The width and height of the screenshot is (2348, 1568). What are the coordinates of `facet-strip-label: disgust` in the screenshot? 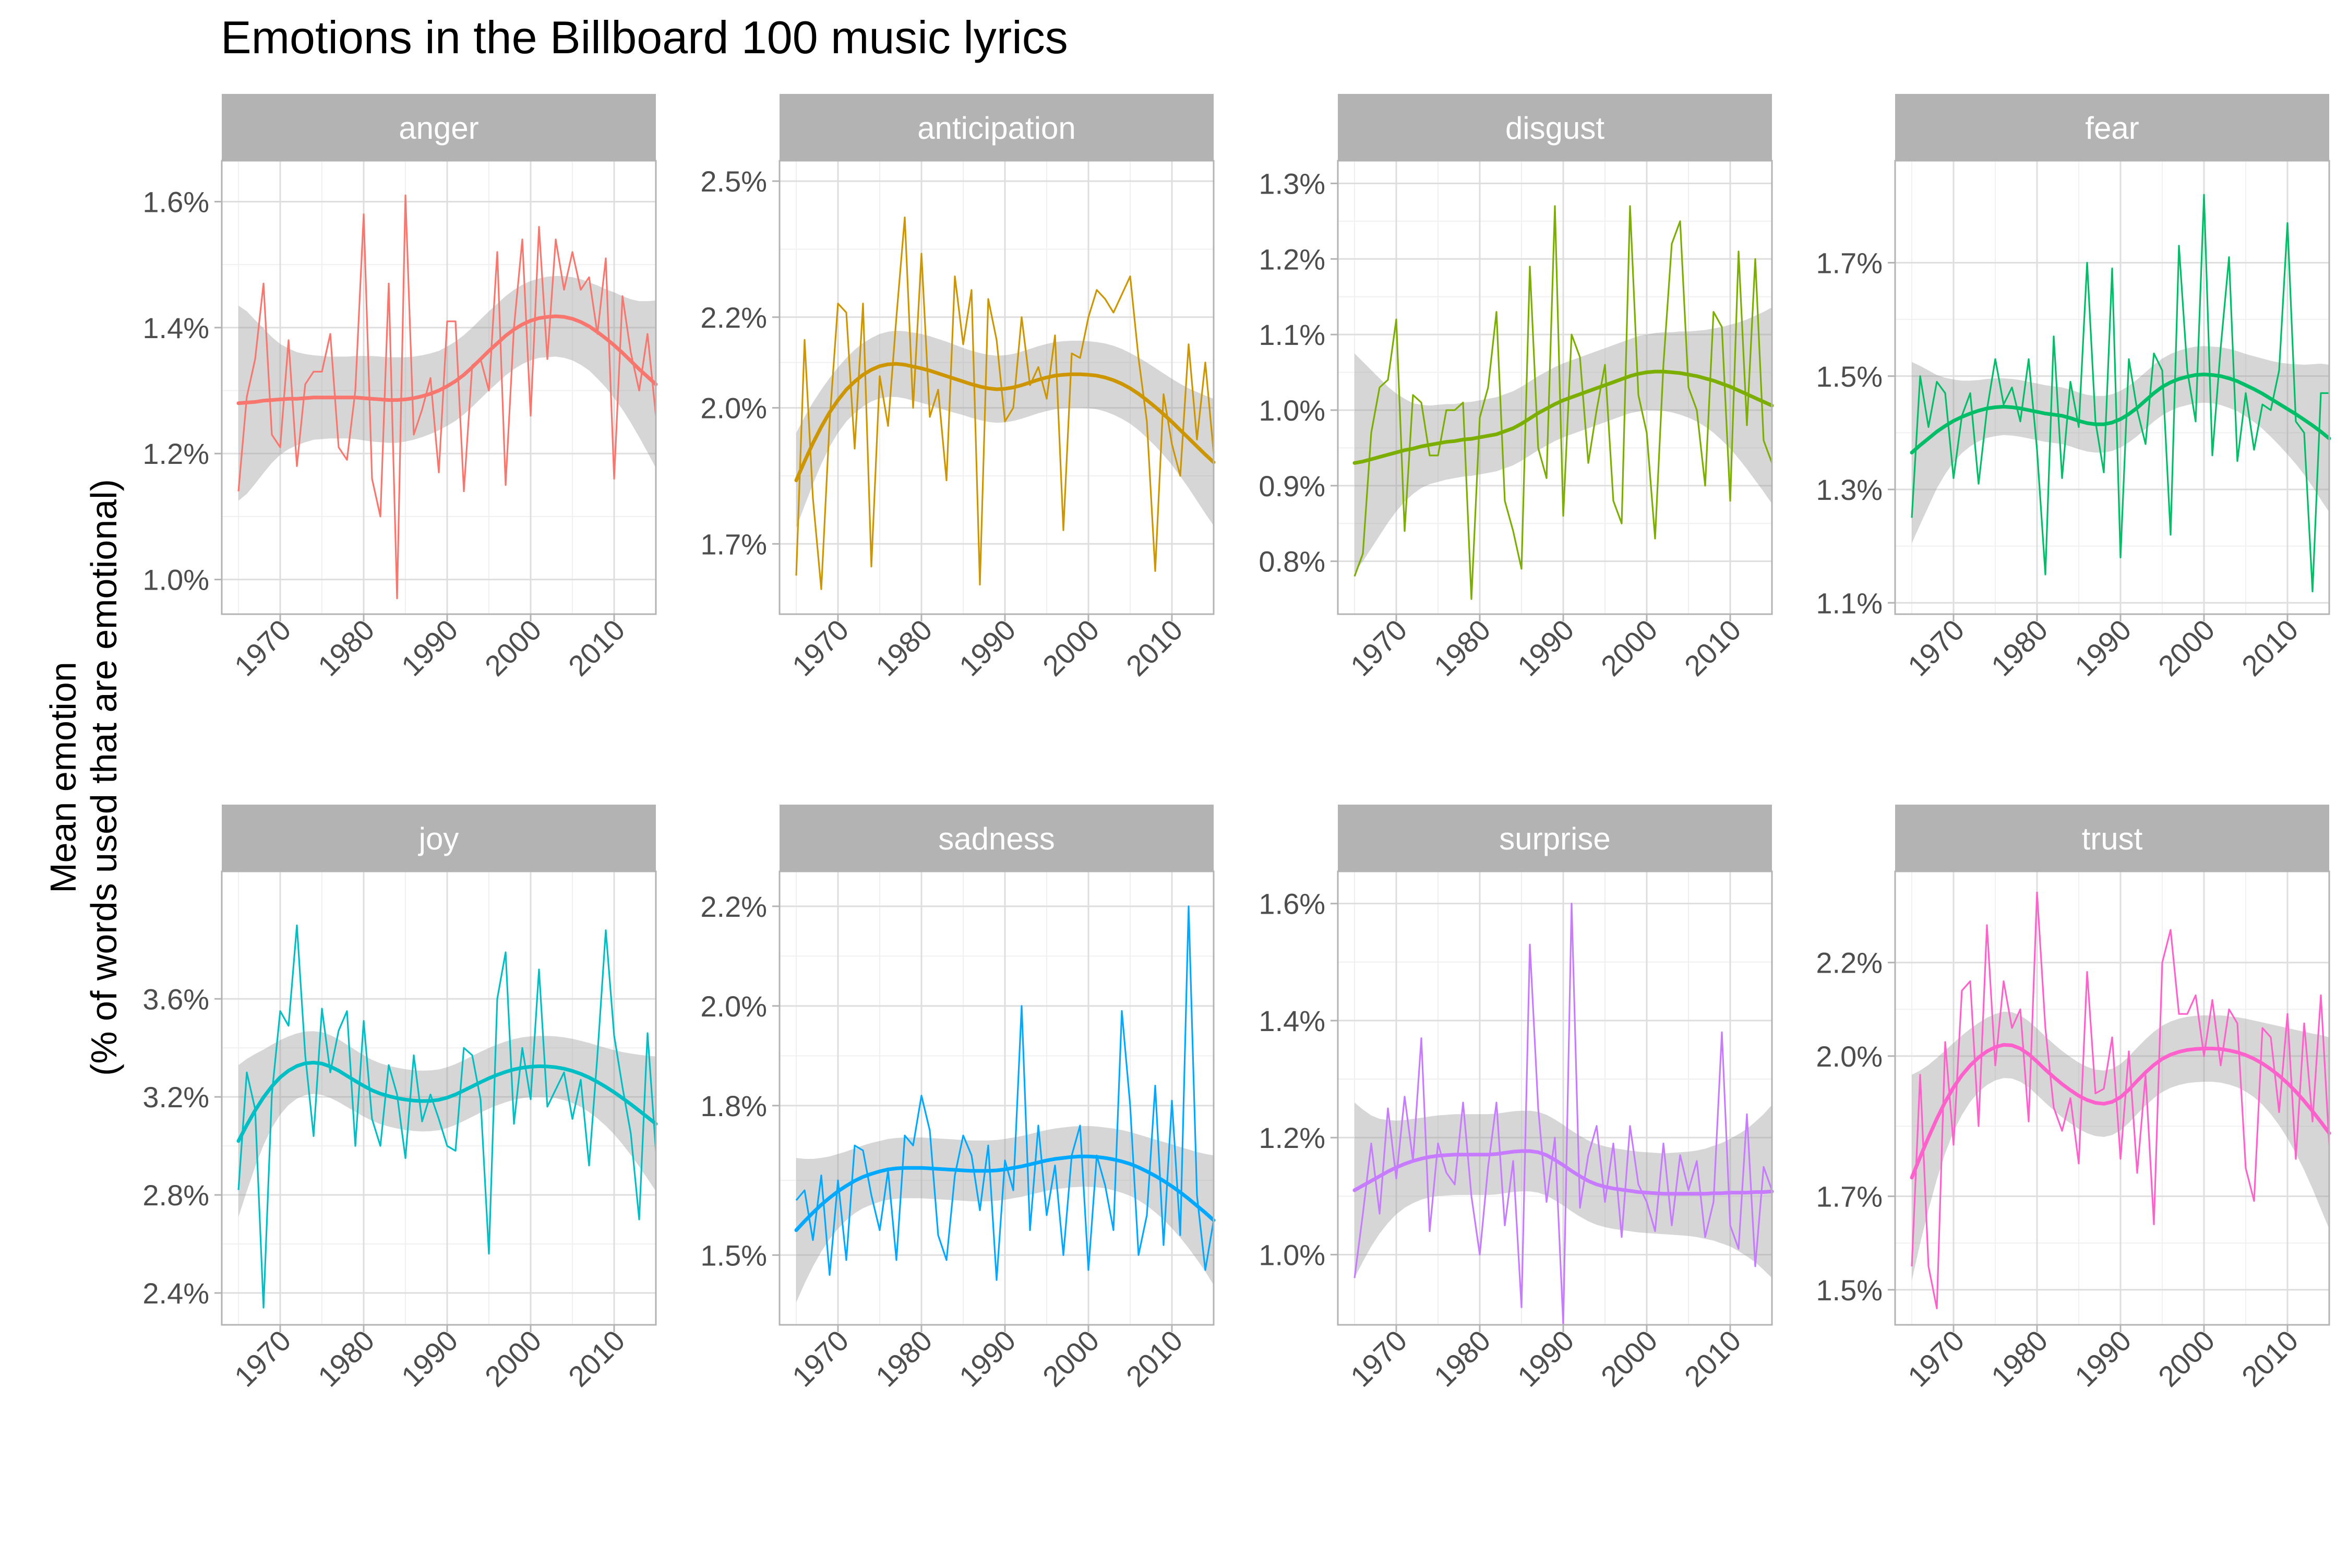 It's located at (1554, 128).